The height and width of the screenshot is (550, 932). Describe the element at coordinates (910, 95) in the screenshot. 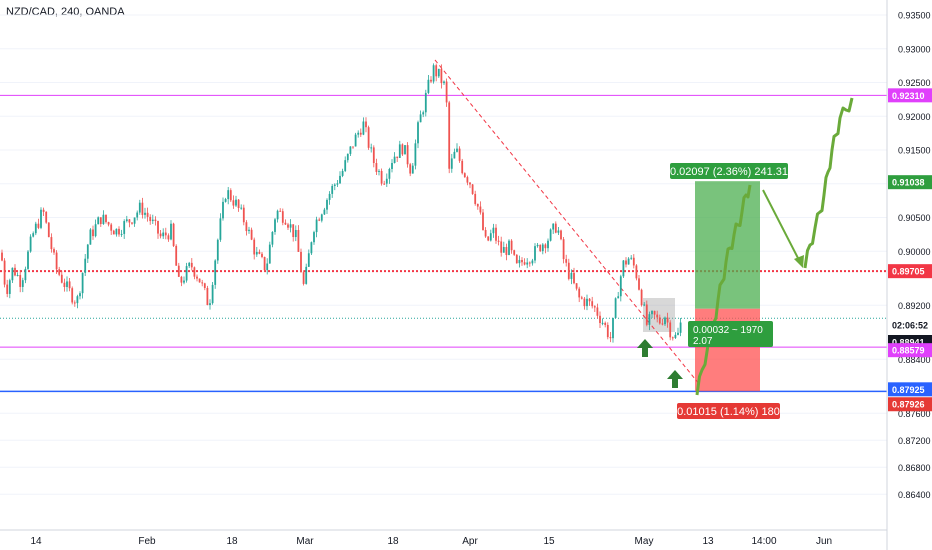

I see `tag-0-92310-bg` at that location.